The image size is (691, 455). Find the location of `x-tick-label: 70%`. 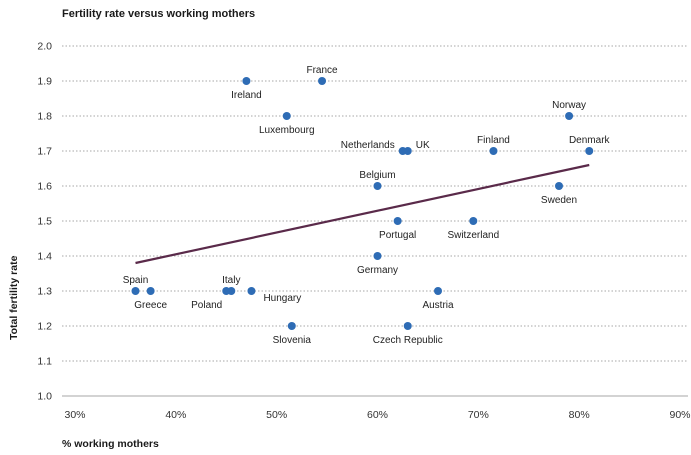

x-tick-label: 70% is located at coordinates (478, 415).